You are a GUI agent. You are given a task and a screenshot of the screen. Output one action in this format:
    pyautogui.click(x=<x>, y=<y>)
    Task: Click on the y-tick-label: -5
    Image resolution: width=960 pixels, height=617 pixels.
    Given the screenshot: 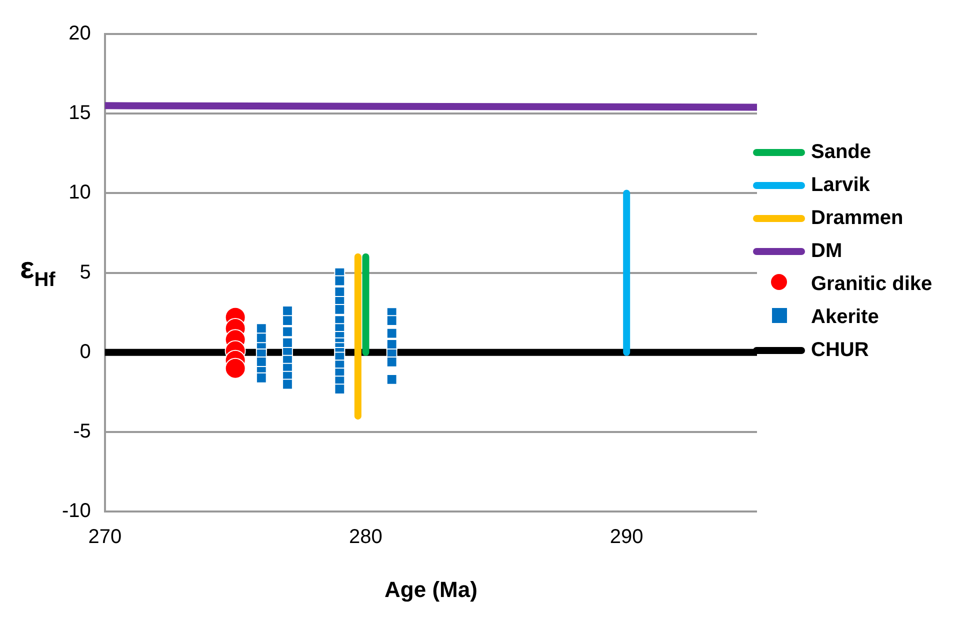 What is the action you would take?
    pyautogui.click(x=82, y=431)
    